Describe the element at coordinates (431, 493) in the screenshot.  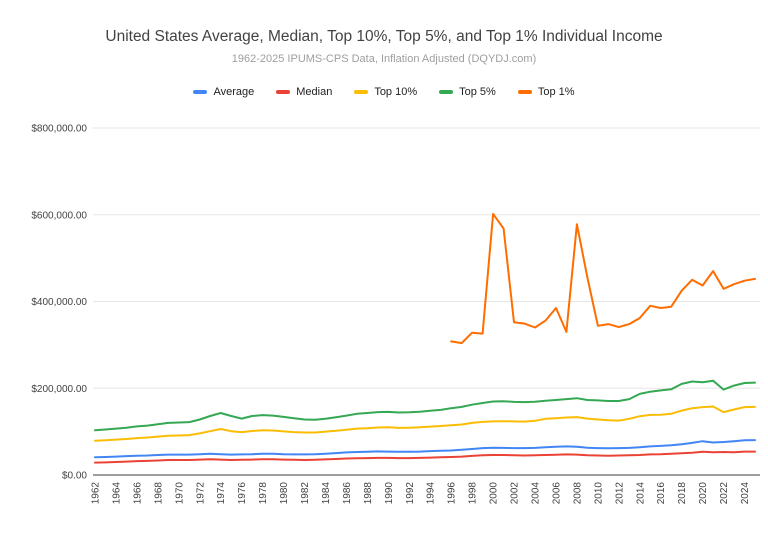
I see `x-tick-label: 1994` at that location.